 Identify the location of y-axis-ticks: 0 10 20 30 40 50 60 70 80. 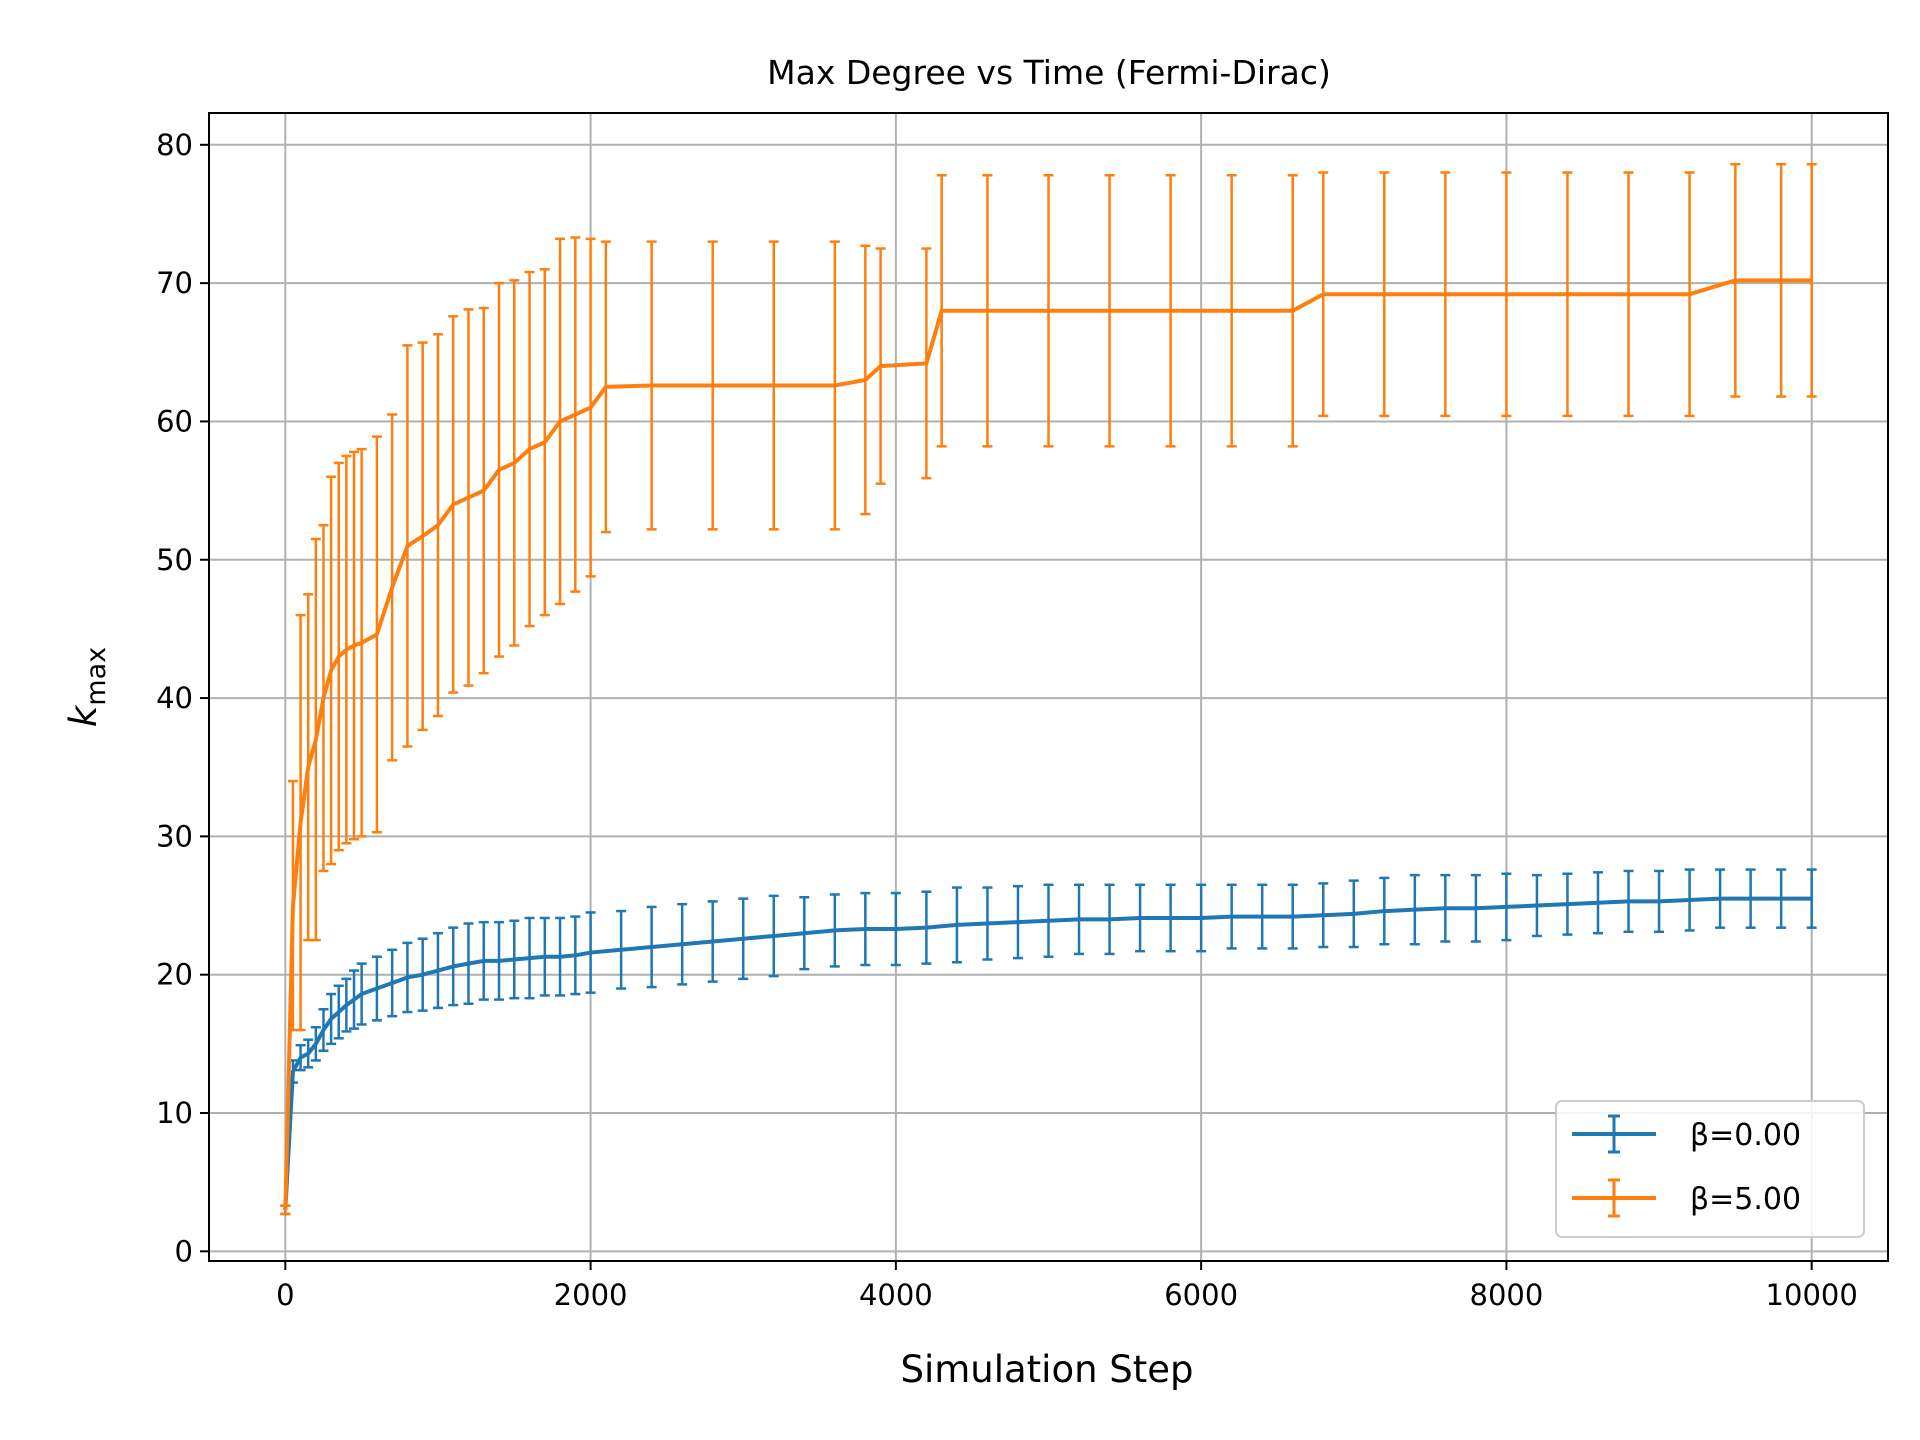
(182, 698).